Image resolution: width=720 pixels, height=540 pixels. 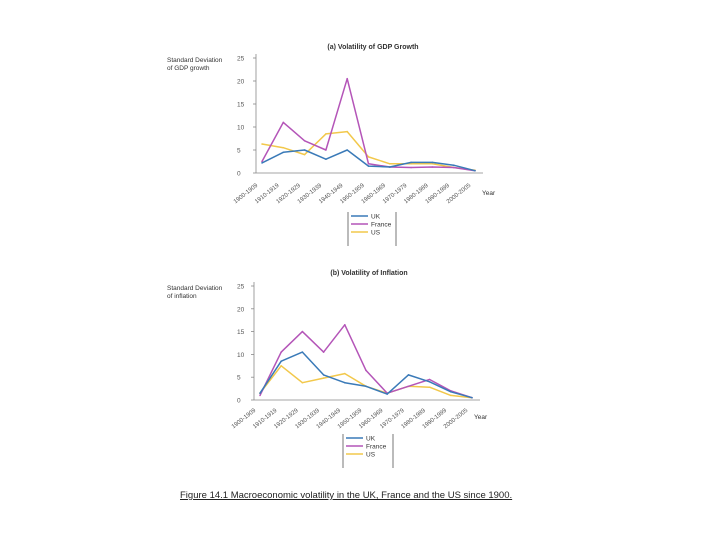 What do you see at coordinates (188, 68) in the screenshot?
I see `y-axis-label: of GDP growth` at bounding box center [188, 68].